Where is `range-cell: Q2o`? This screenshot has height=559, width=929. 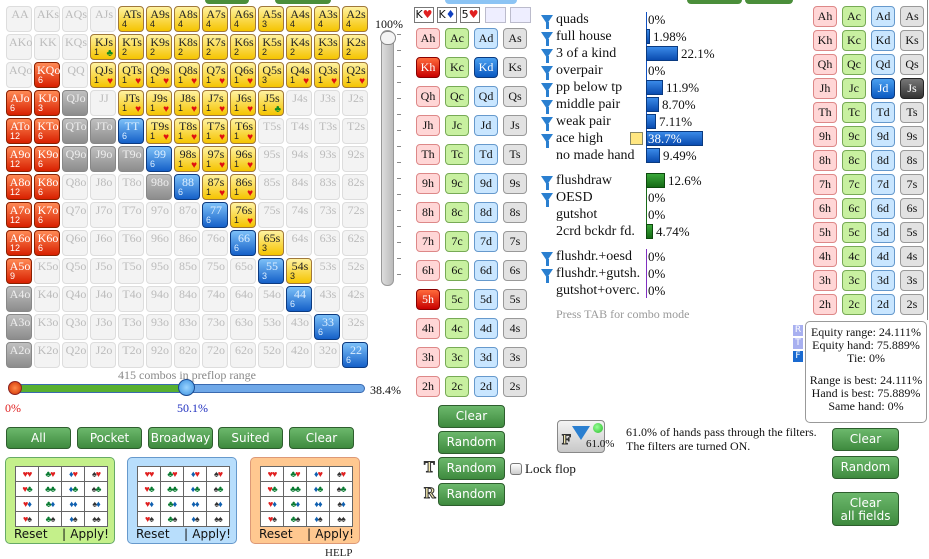 range-cell: Q2o is located at coordinates (75, 355).